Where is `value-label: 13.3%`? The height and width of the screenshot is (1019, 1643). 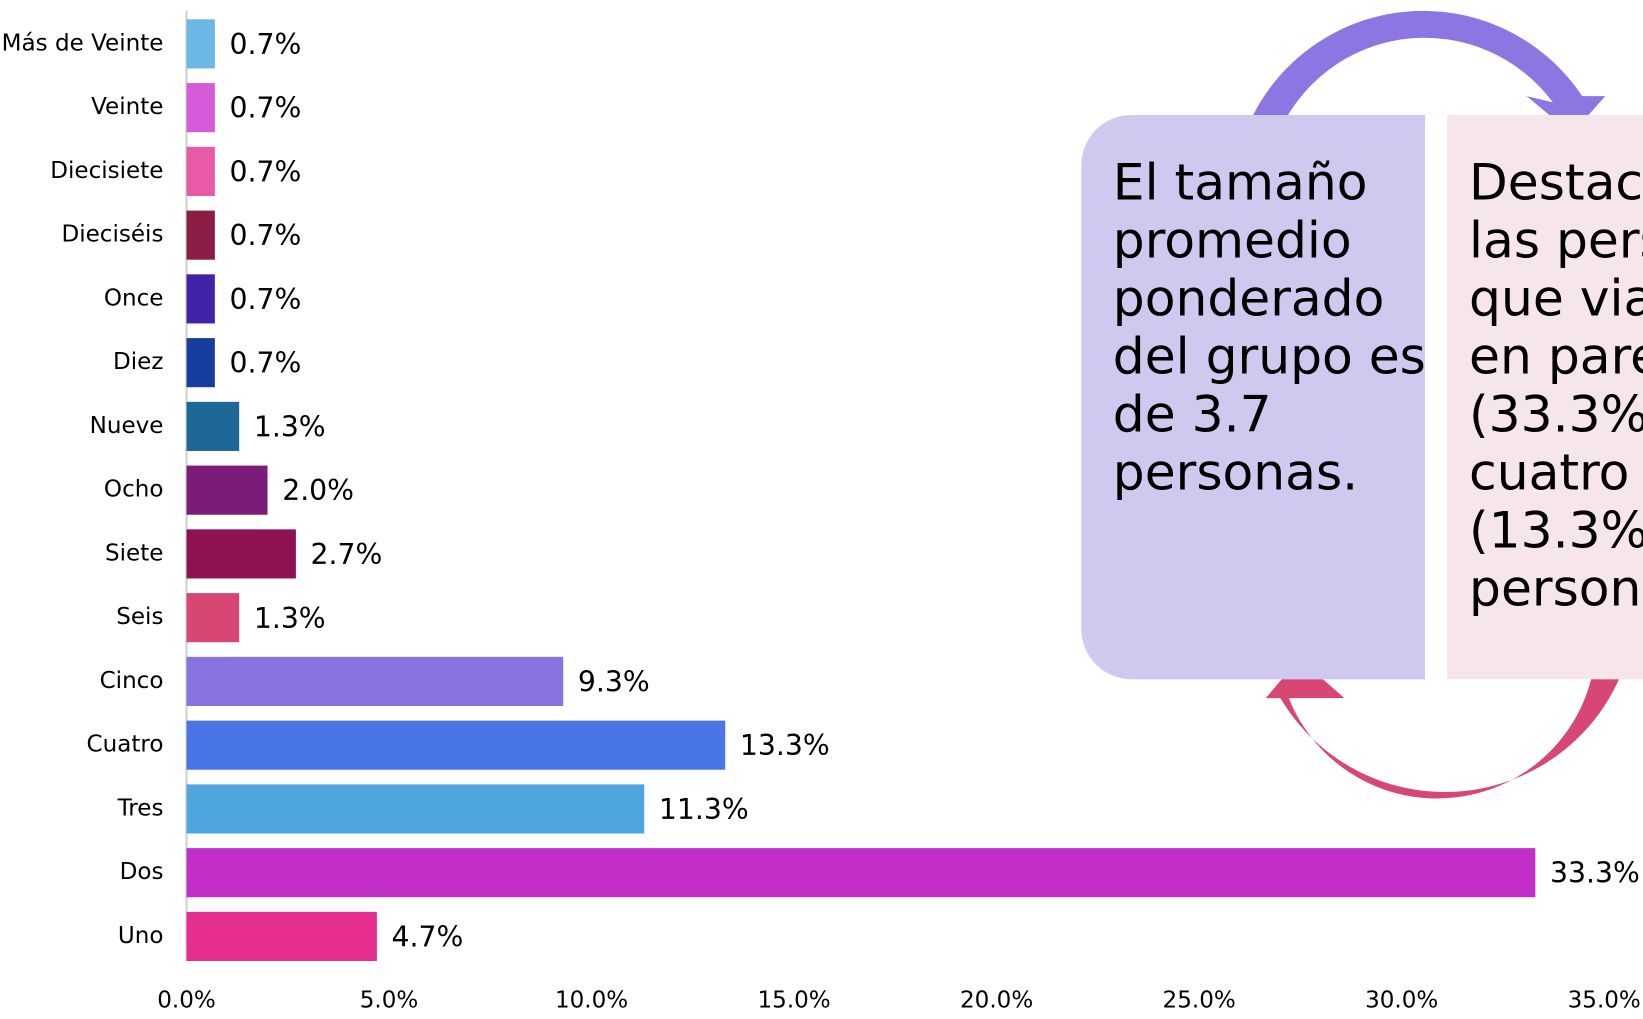
value-label: 13.3% is located at coordinates (785, 745).